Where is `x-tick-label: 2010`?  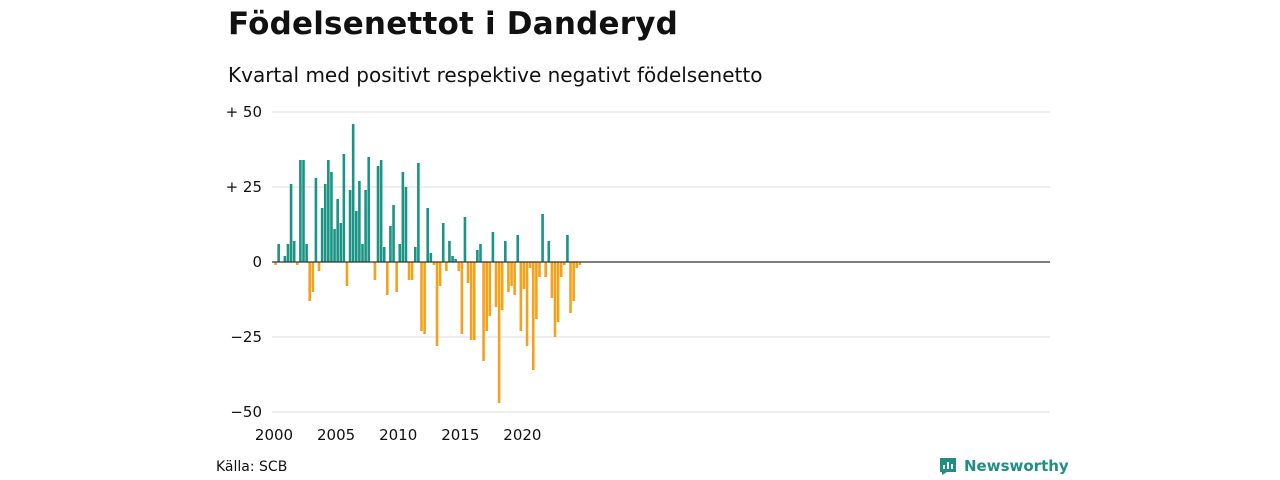 x-tick-label: 2010 is located at coordinates (398, 435).